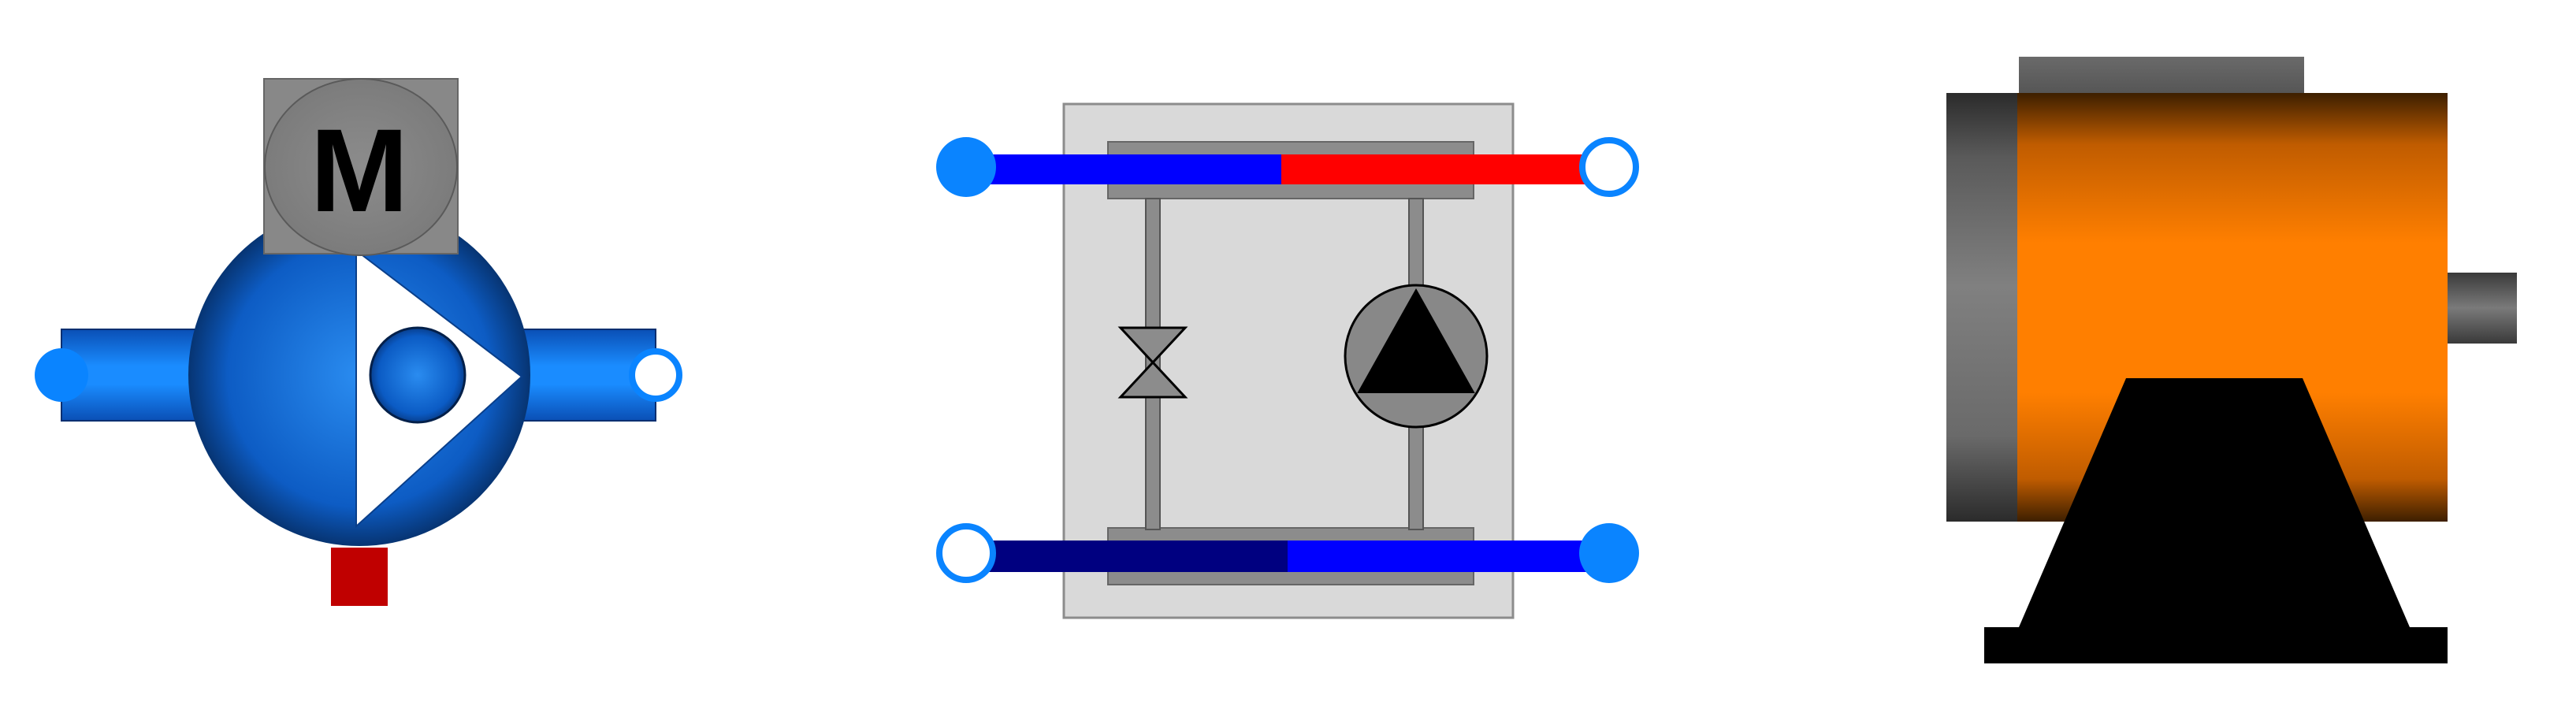 The image size is (2576, 717). What do you see at coordinates (1449, 556) in the screenshot?
I see `return-line-blue` at bounding box center [1449, 556].